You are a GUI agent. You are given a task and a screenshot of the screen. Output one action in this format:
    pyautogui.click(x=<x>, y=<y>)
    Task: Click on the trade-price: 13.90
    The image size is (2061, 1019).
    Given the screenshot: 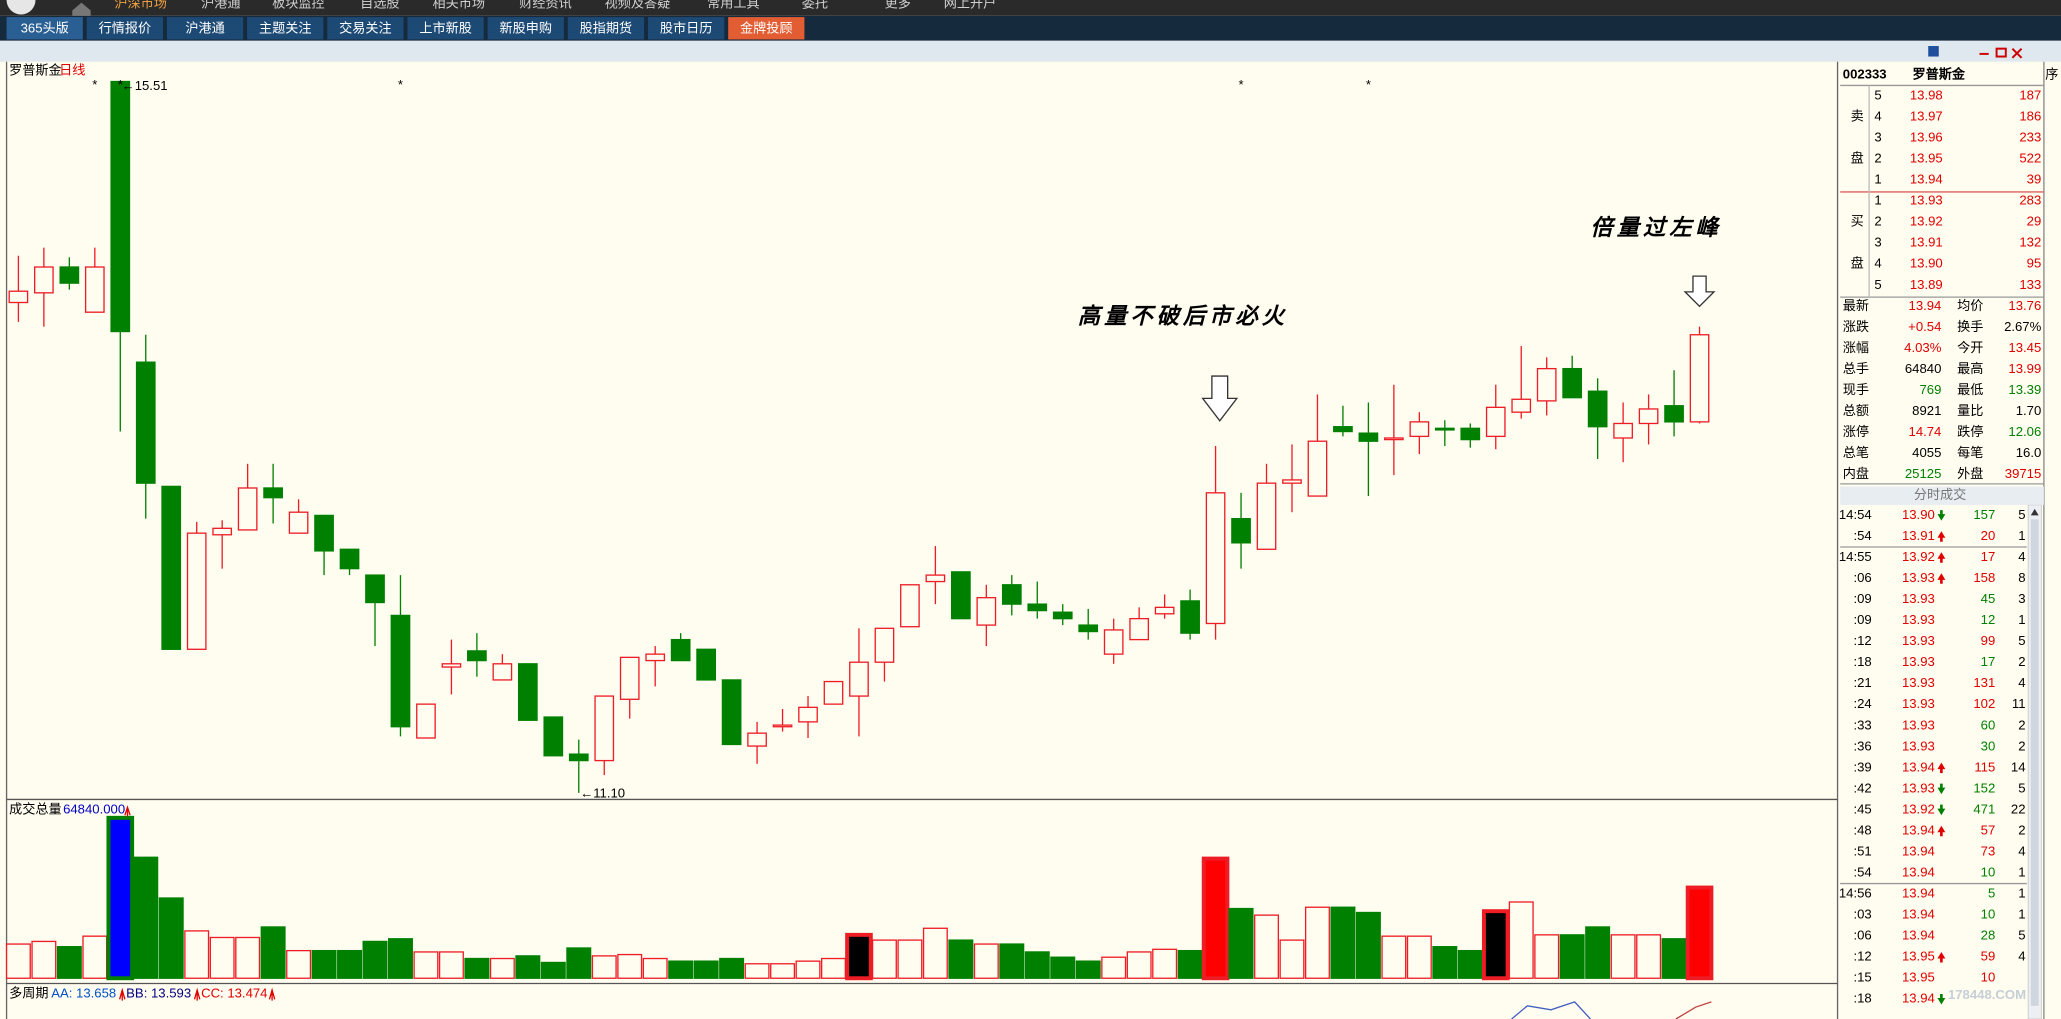 What is the action you would take?
    pyautogui.click(x=1918, y=514)
    